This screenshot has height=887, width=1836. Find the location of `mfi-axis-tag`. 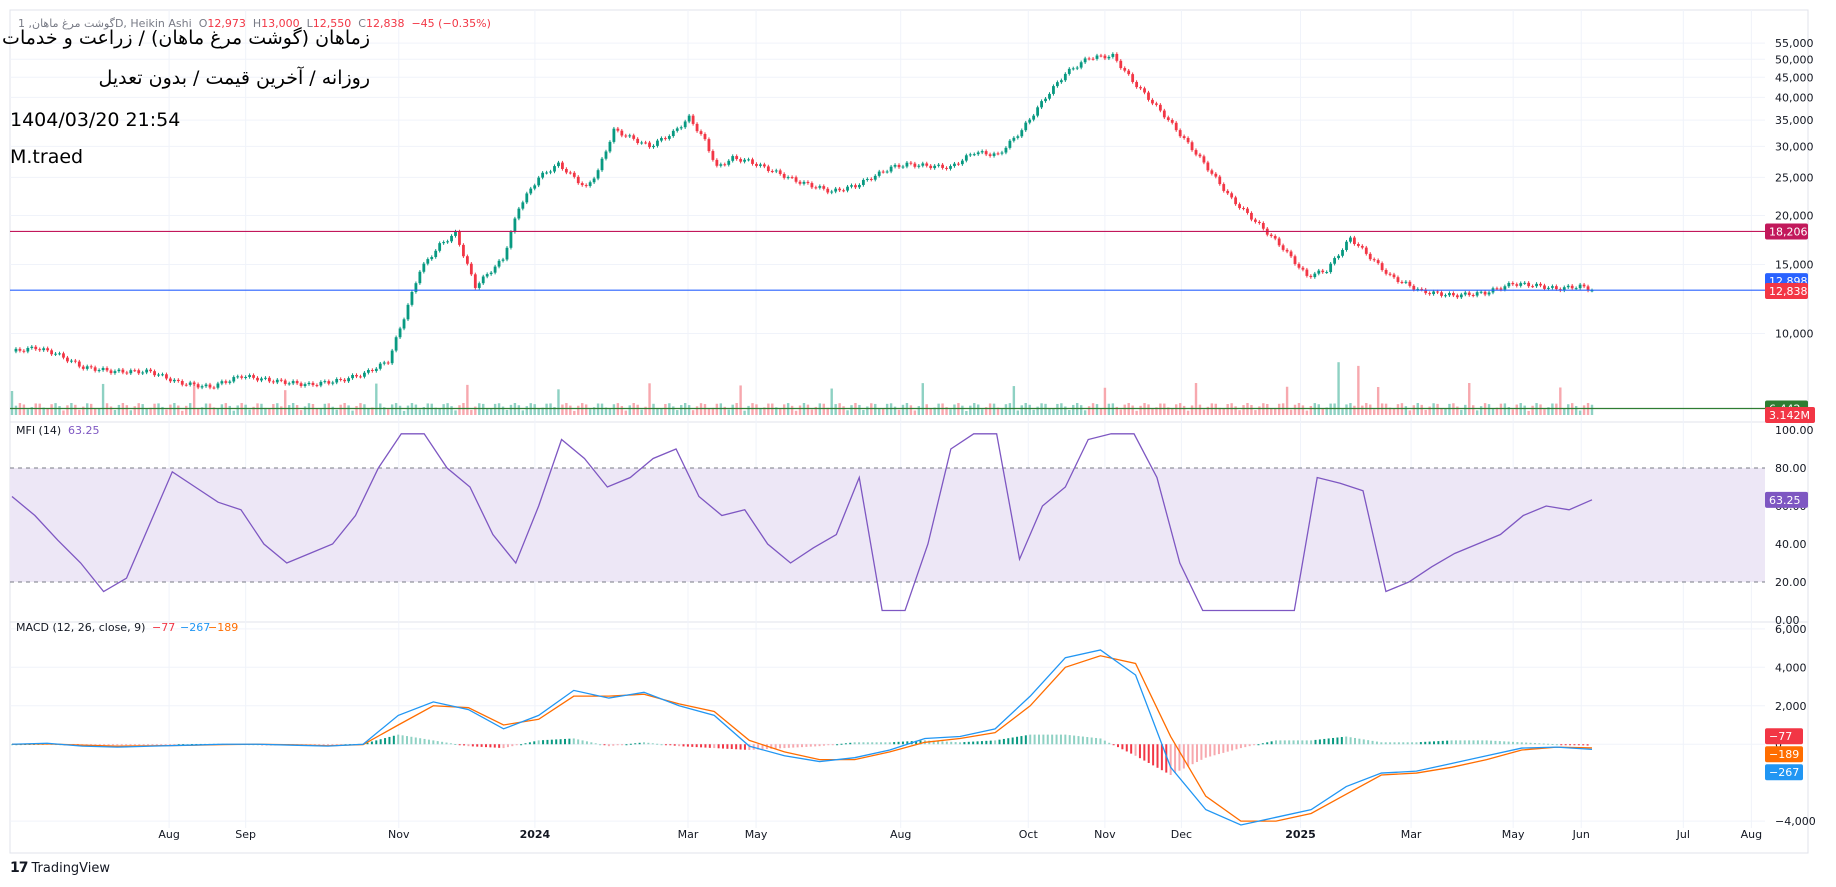

mfi-axis-tag is located at coordinates (1786, 499).